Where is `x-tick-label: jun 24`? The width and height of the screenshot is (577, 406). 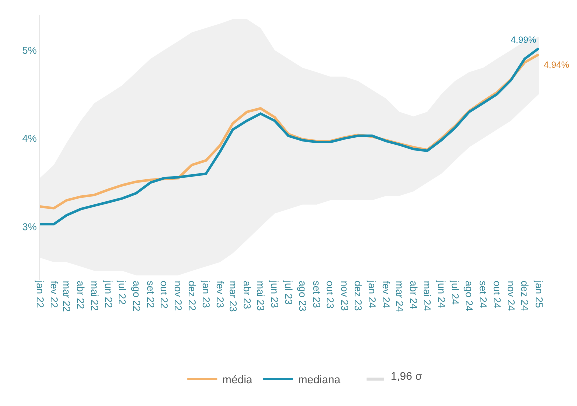
x-tick-label: jun 24 is located at coordinates (440, 294).